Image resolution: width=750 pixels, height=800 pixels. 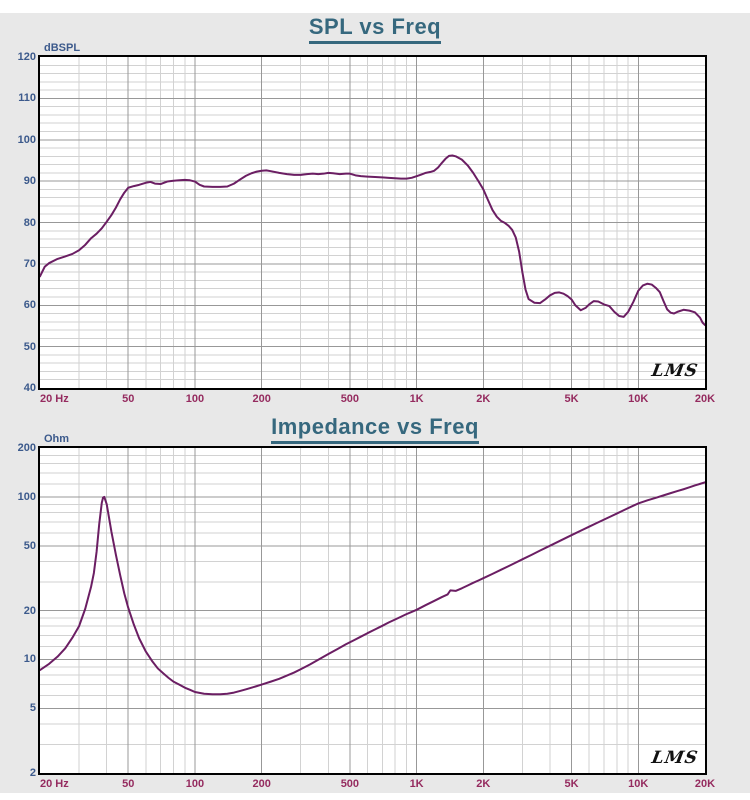 What do you see at coordinates (638, 399) in the screenshot?
I see `spl-x-tick-label: 10K` at bounding box center [638, 399].